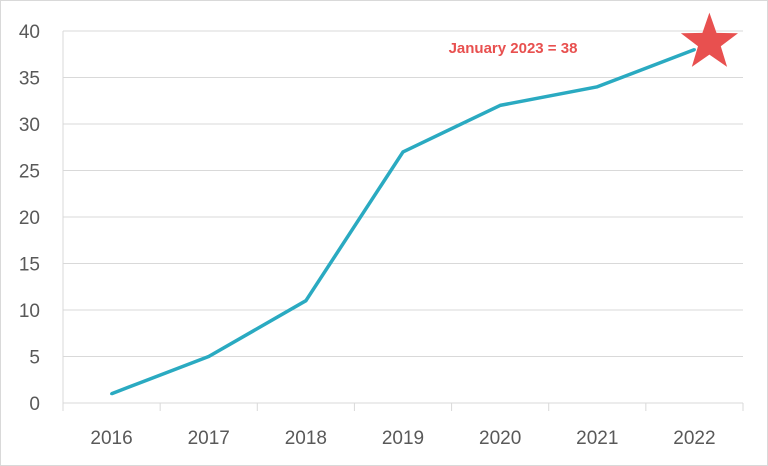 The width and height of the screenshot is (768, 466). What do you see at coordinates (694, 438) in the screenshot?
I see `x-tick-label-2022: 2022` at bounding box center [694, 438].